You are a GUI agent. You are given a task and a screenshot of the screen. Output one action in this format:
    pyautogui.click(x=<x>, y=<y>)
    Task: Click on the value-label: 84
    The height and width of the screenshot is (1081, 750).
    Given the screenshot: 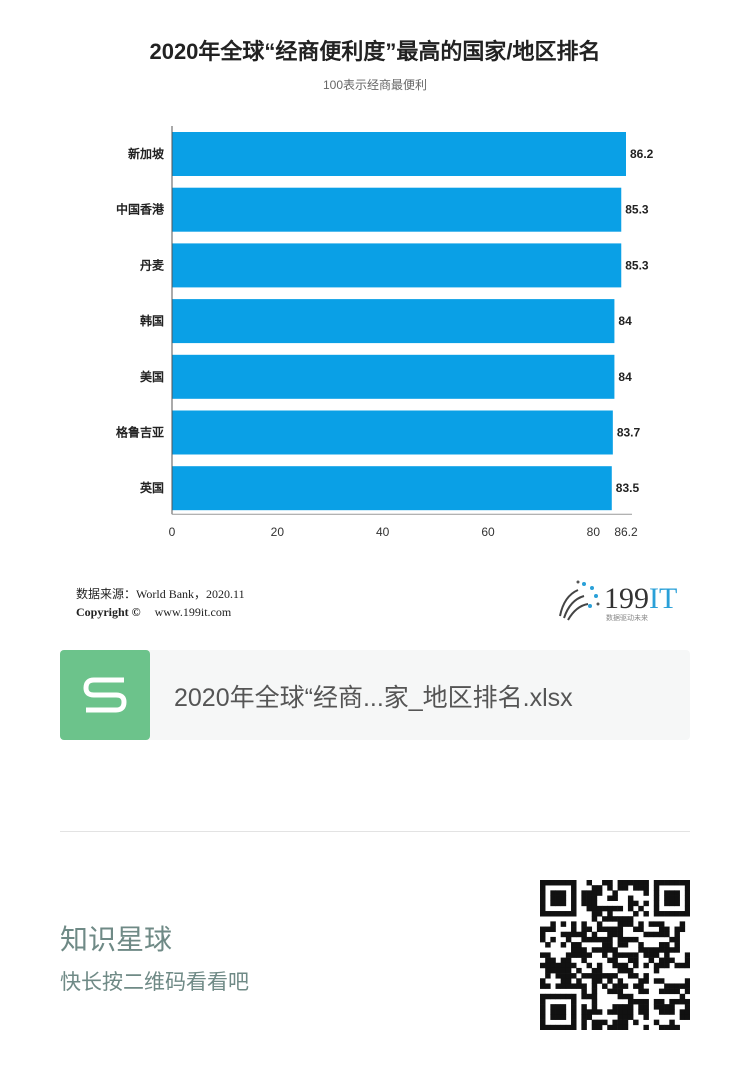 What is the action you would take?
    pyautogui.click(x=625, y=321)
    